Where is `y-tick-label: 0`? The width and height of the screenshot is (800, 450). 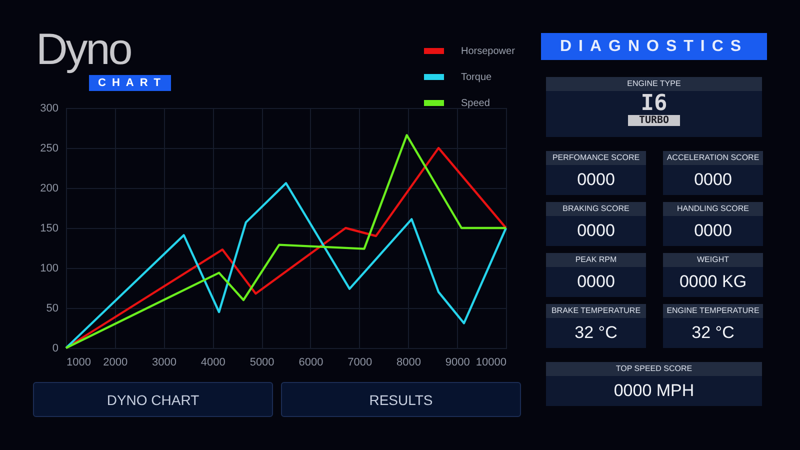 y-tick-label: 0 is located at coordinates (55, 348).